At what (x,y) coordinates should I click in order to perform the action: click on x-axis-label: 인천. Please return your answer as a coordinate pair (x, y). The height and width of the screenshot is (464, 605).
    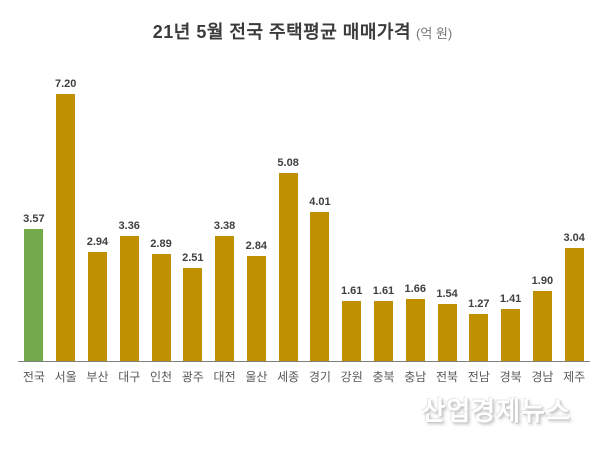
    Looking at the image, I should click on (161, 377).